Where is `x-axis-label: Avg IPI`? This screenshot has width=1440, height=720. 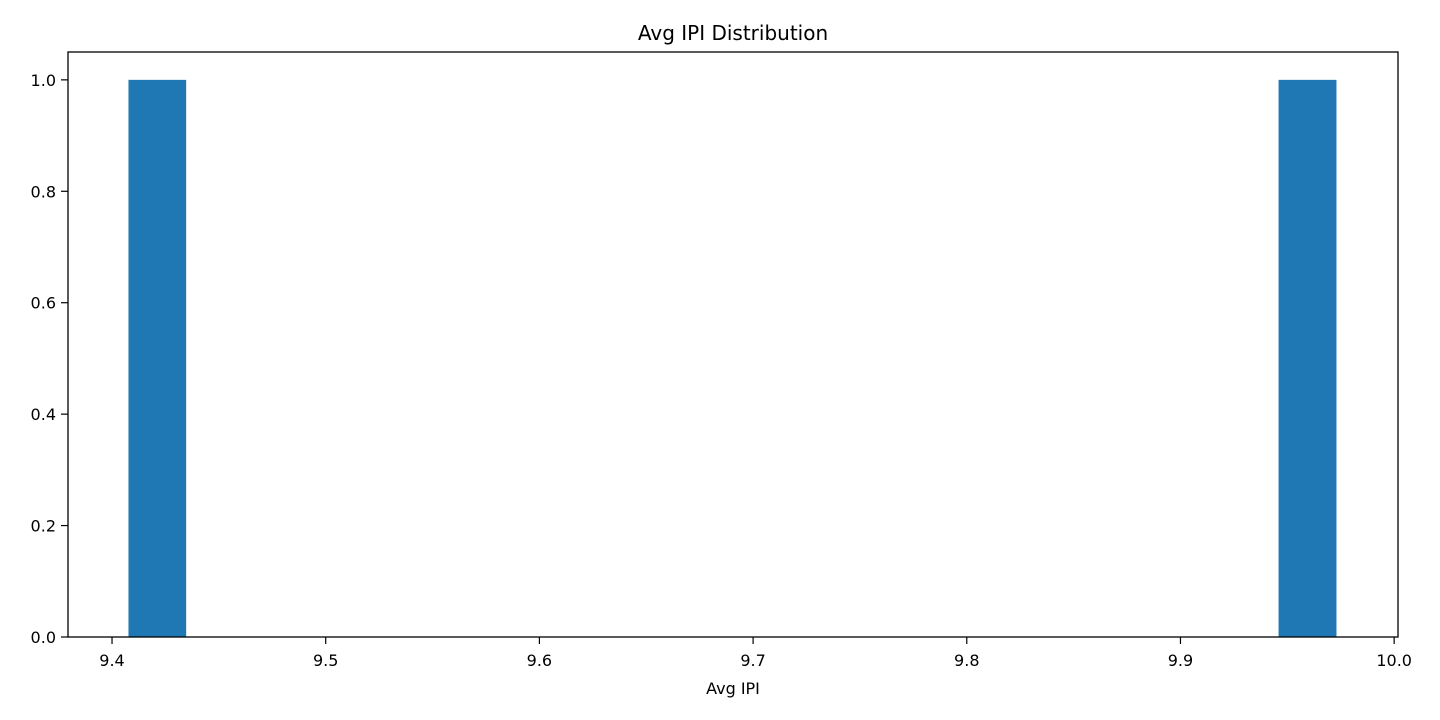 x-axis-label: Avg IPI is located at coordinates (733, 688).